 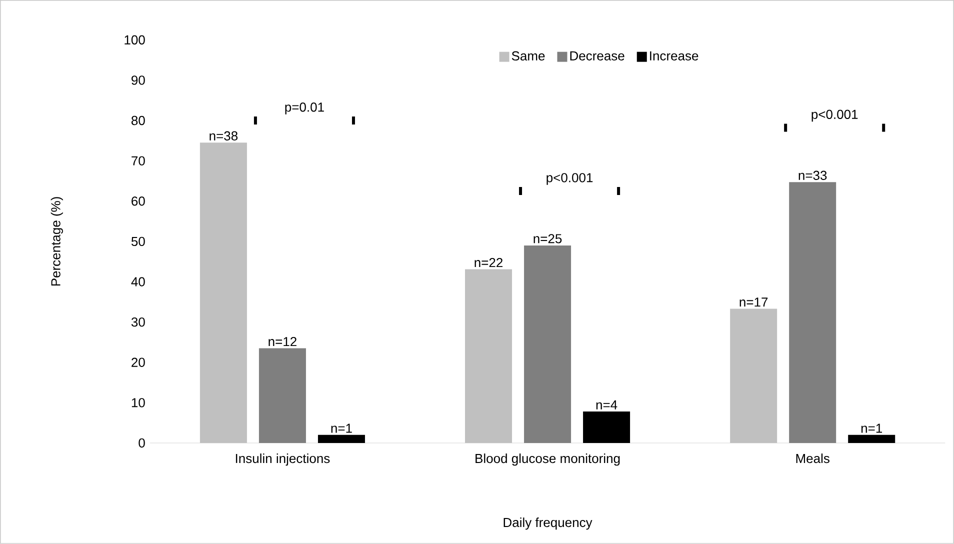 What do you see at coordinates (528, 56) in the screenshot?
I see `legend-label: Same` at bounding box center [528, 56].